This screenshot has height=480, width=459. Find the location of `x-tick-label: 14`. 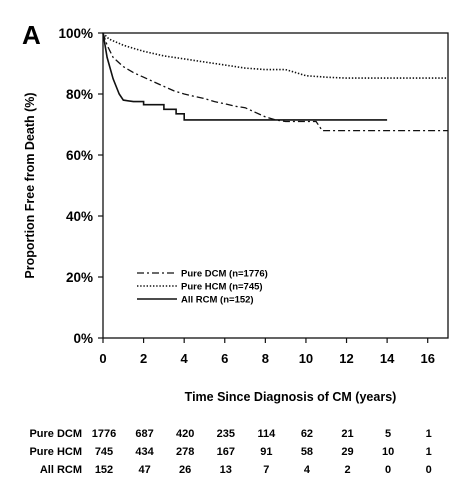

x-tick-label: 14 is located at coordinates (387, 358).